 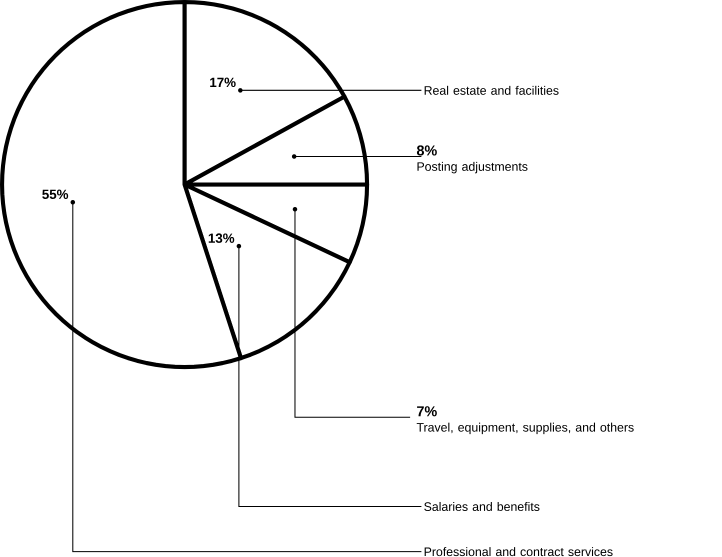 I want to click on slice-label: Professional and contract services, so click(x=518, y=551).